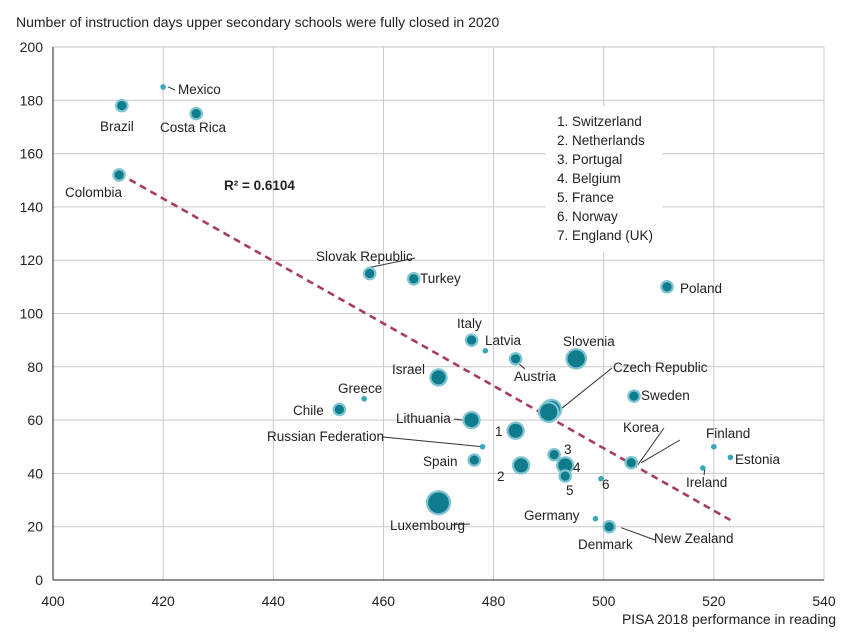  What do you see at coordinates (384, 601) in the screenshot?
I see `x-tick-label: 460` at bounding box center [384, 601].